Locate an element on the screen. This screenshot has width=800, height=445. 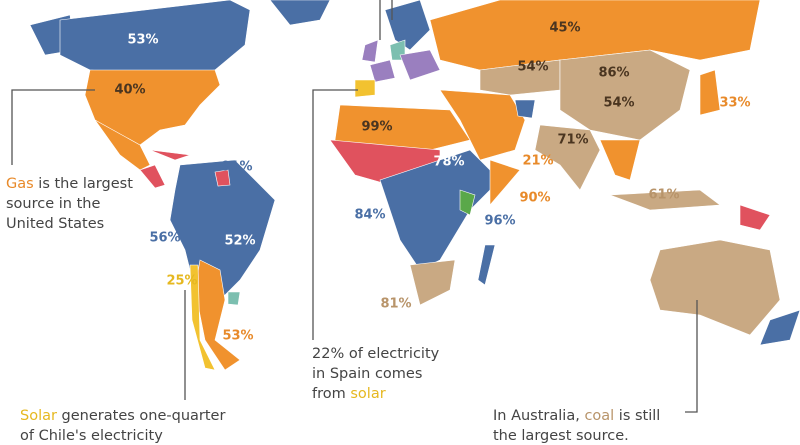
share-label: 90% is located at coordinates (534, 198).